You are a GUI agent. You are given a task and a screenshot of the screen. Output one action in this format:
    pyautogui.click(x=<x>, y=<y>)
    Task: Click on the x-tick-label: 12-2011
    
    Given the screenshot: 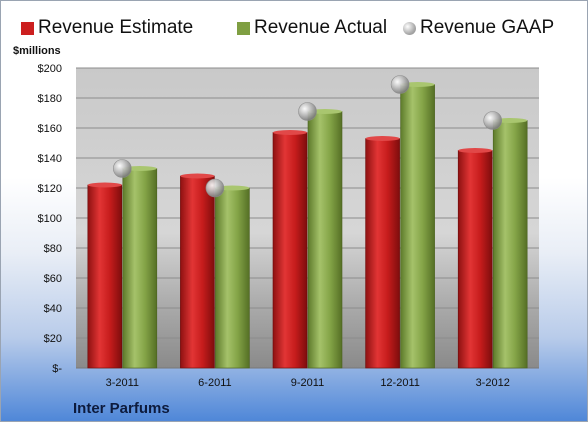 What is the action you would take?
    pyautogui.click(x=400, y=383)
    